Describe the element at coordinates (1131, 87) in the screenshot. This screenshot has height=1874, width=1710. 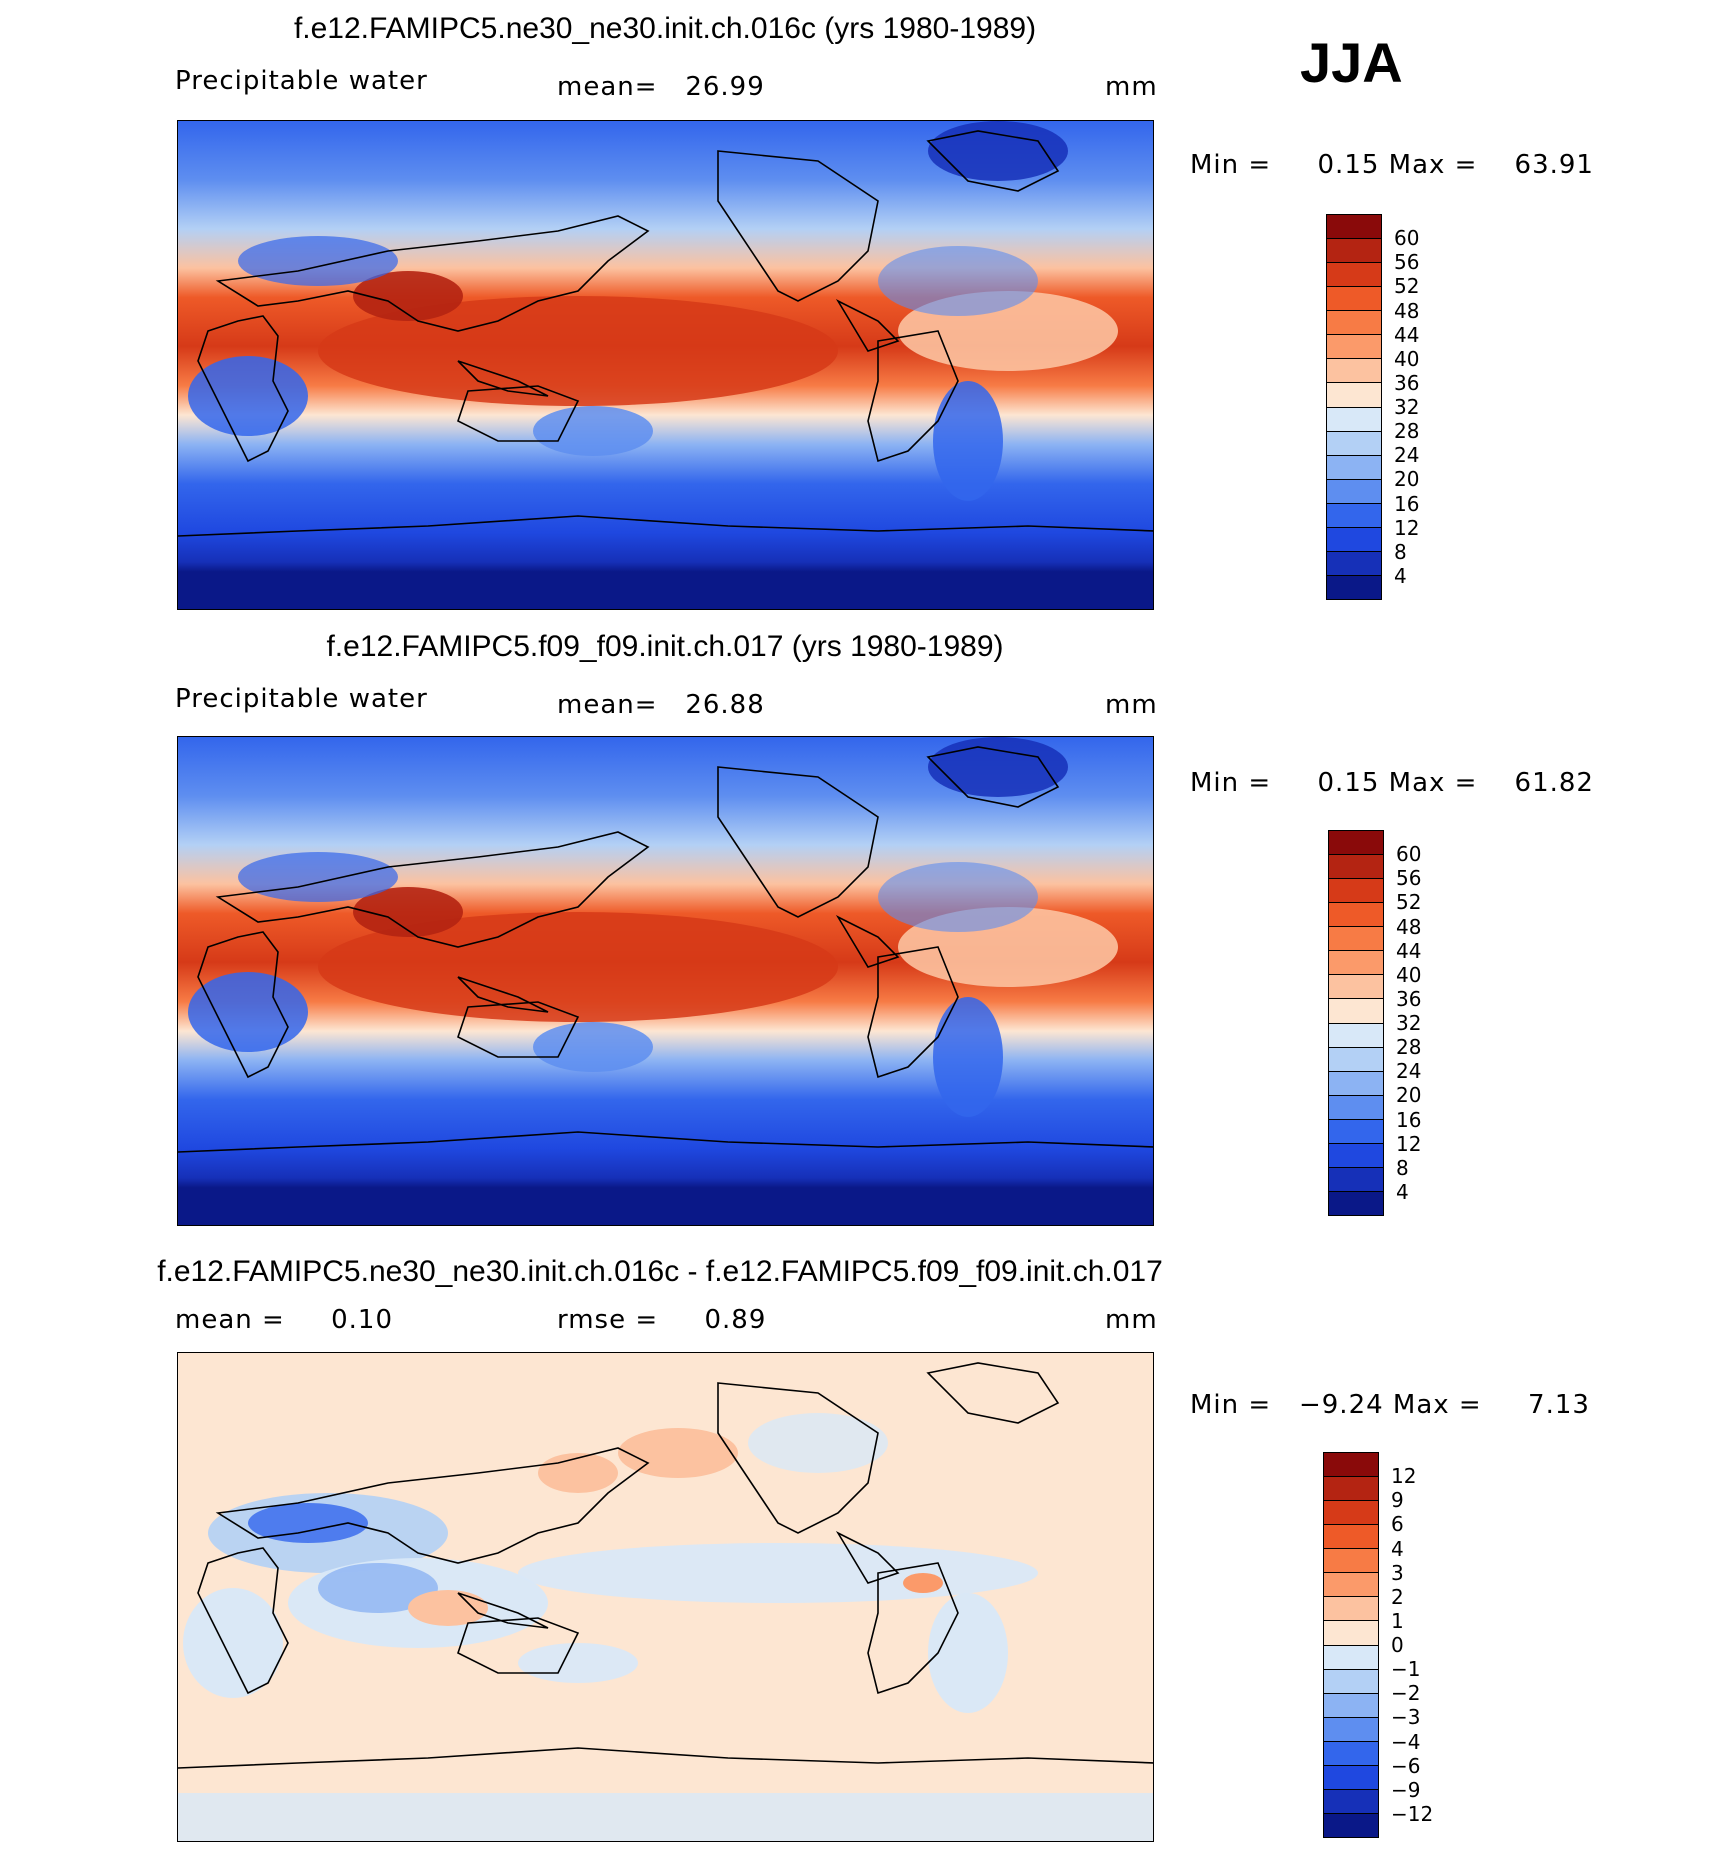
I see `panel-1-units-label: mm` at that location.